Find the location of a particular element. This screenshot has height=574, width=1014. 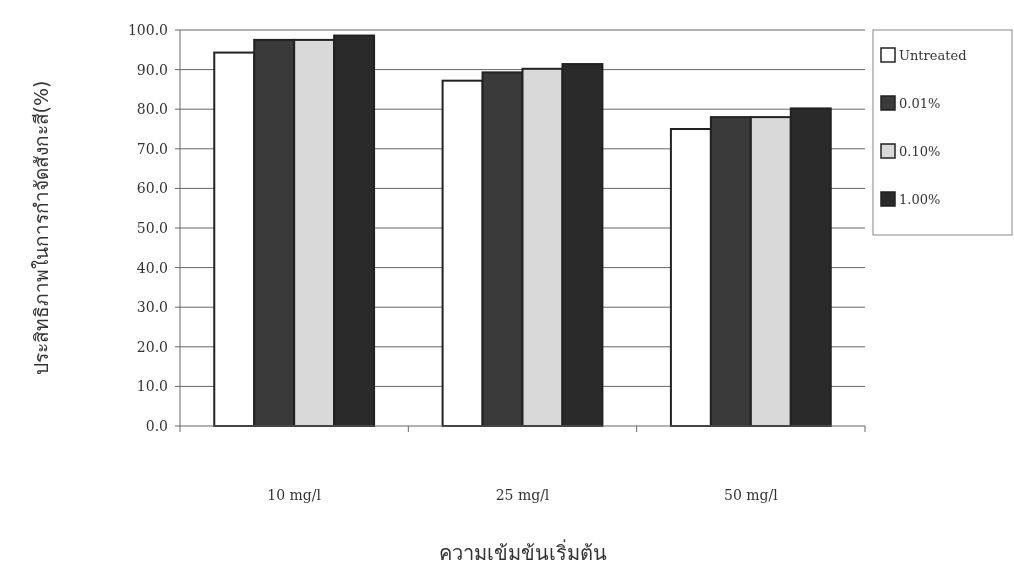

y-tick-label: 80.0 is located at coordinates (152, 109).